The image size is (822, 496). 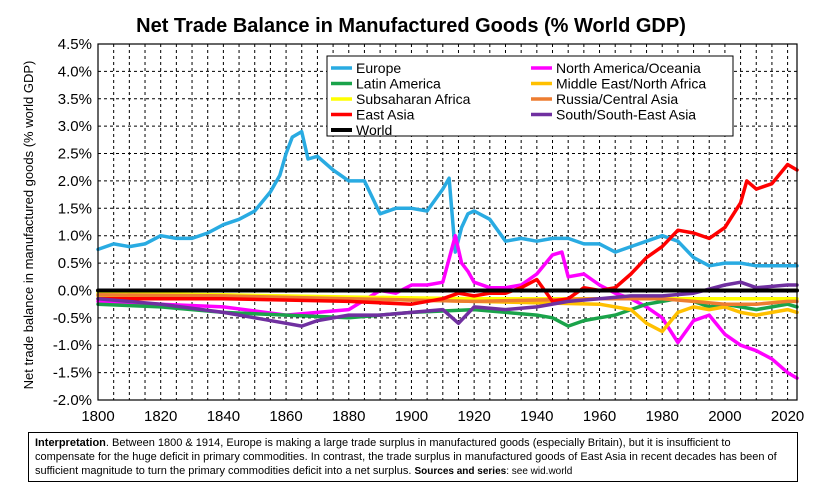 What do you see at coordinates (374, 130) in the screenshot?
I see `legend-label: World` at bounding box center [374, 130].